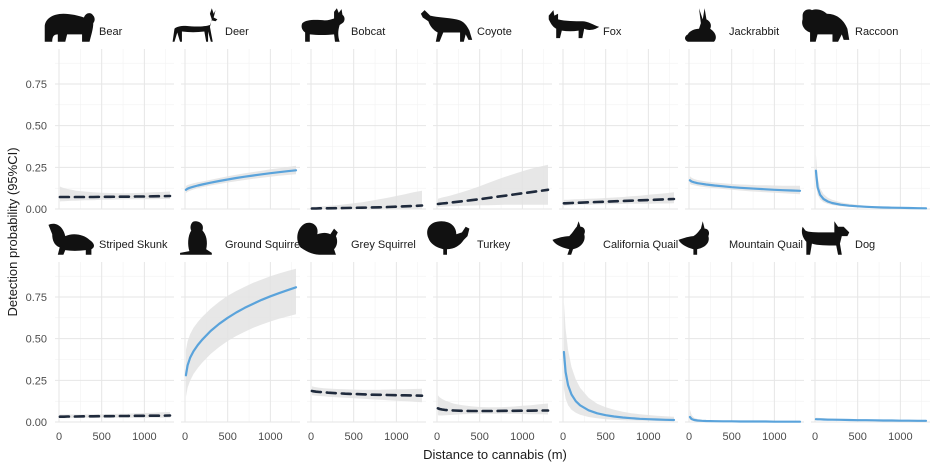 The width and height of the screenshot is (936, 468). Describe the element at coordinates (825, 238) in the screenshot. I see `dog-silhouette-icon` at that location.